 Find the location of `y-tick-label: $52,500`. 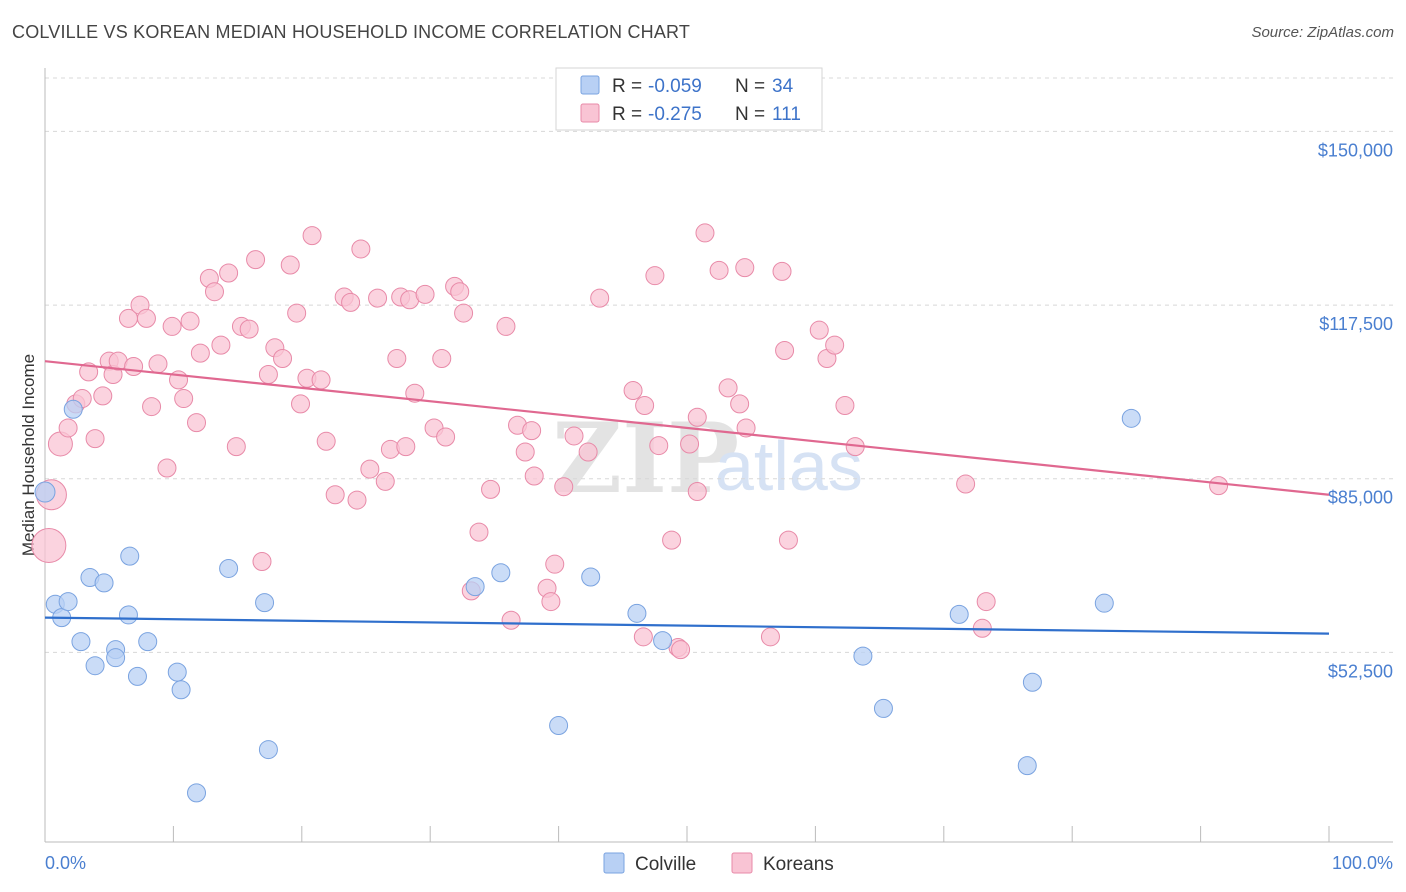

y-tick-label: $52,500 is located at coordinates (1360, 671).